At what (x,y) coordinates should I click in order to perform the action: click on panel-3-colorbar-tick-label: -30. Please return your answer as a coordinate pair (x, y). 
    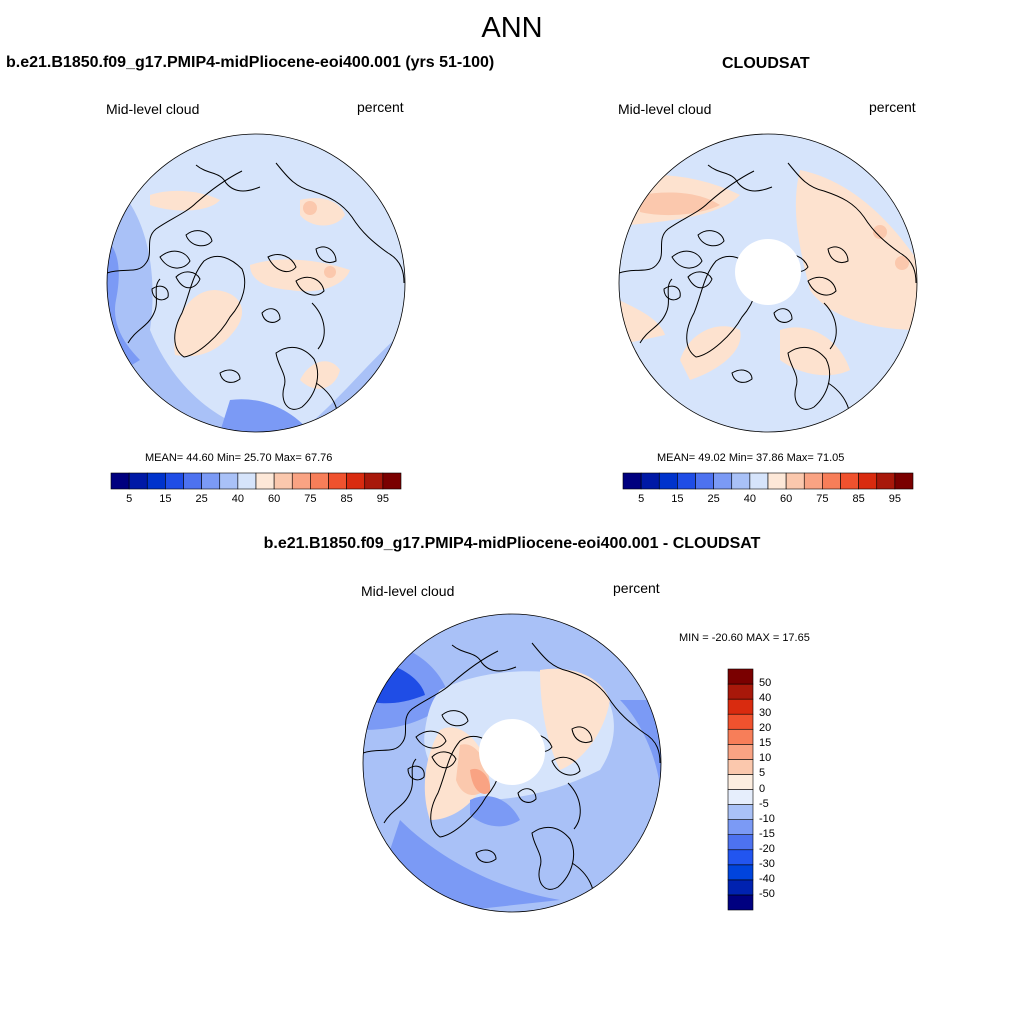
    Looking at the image, I should click on (767, 863).